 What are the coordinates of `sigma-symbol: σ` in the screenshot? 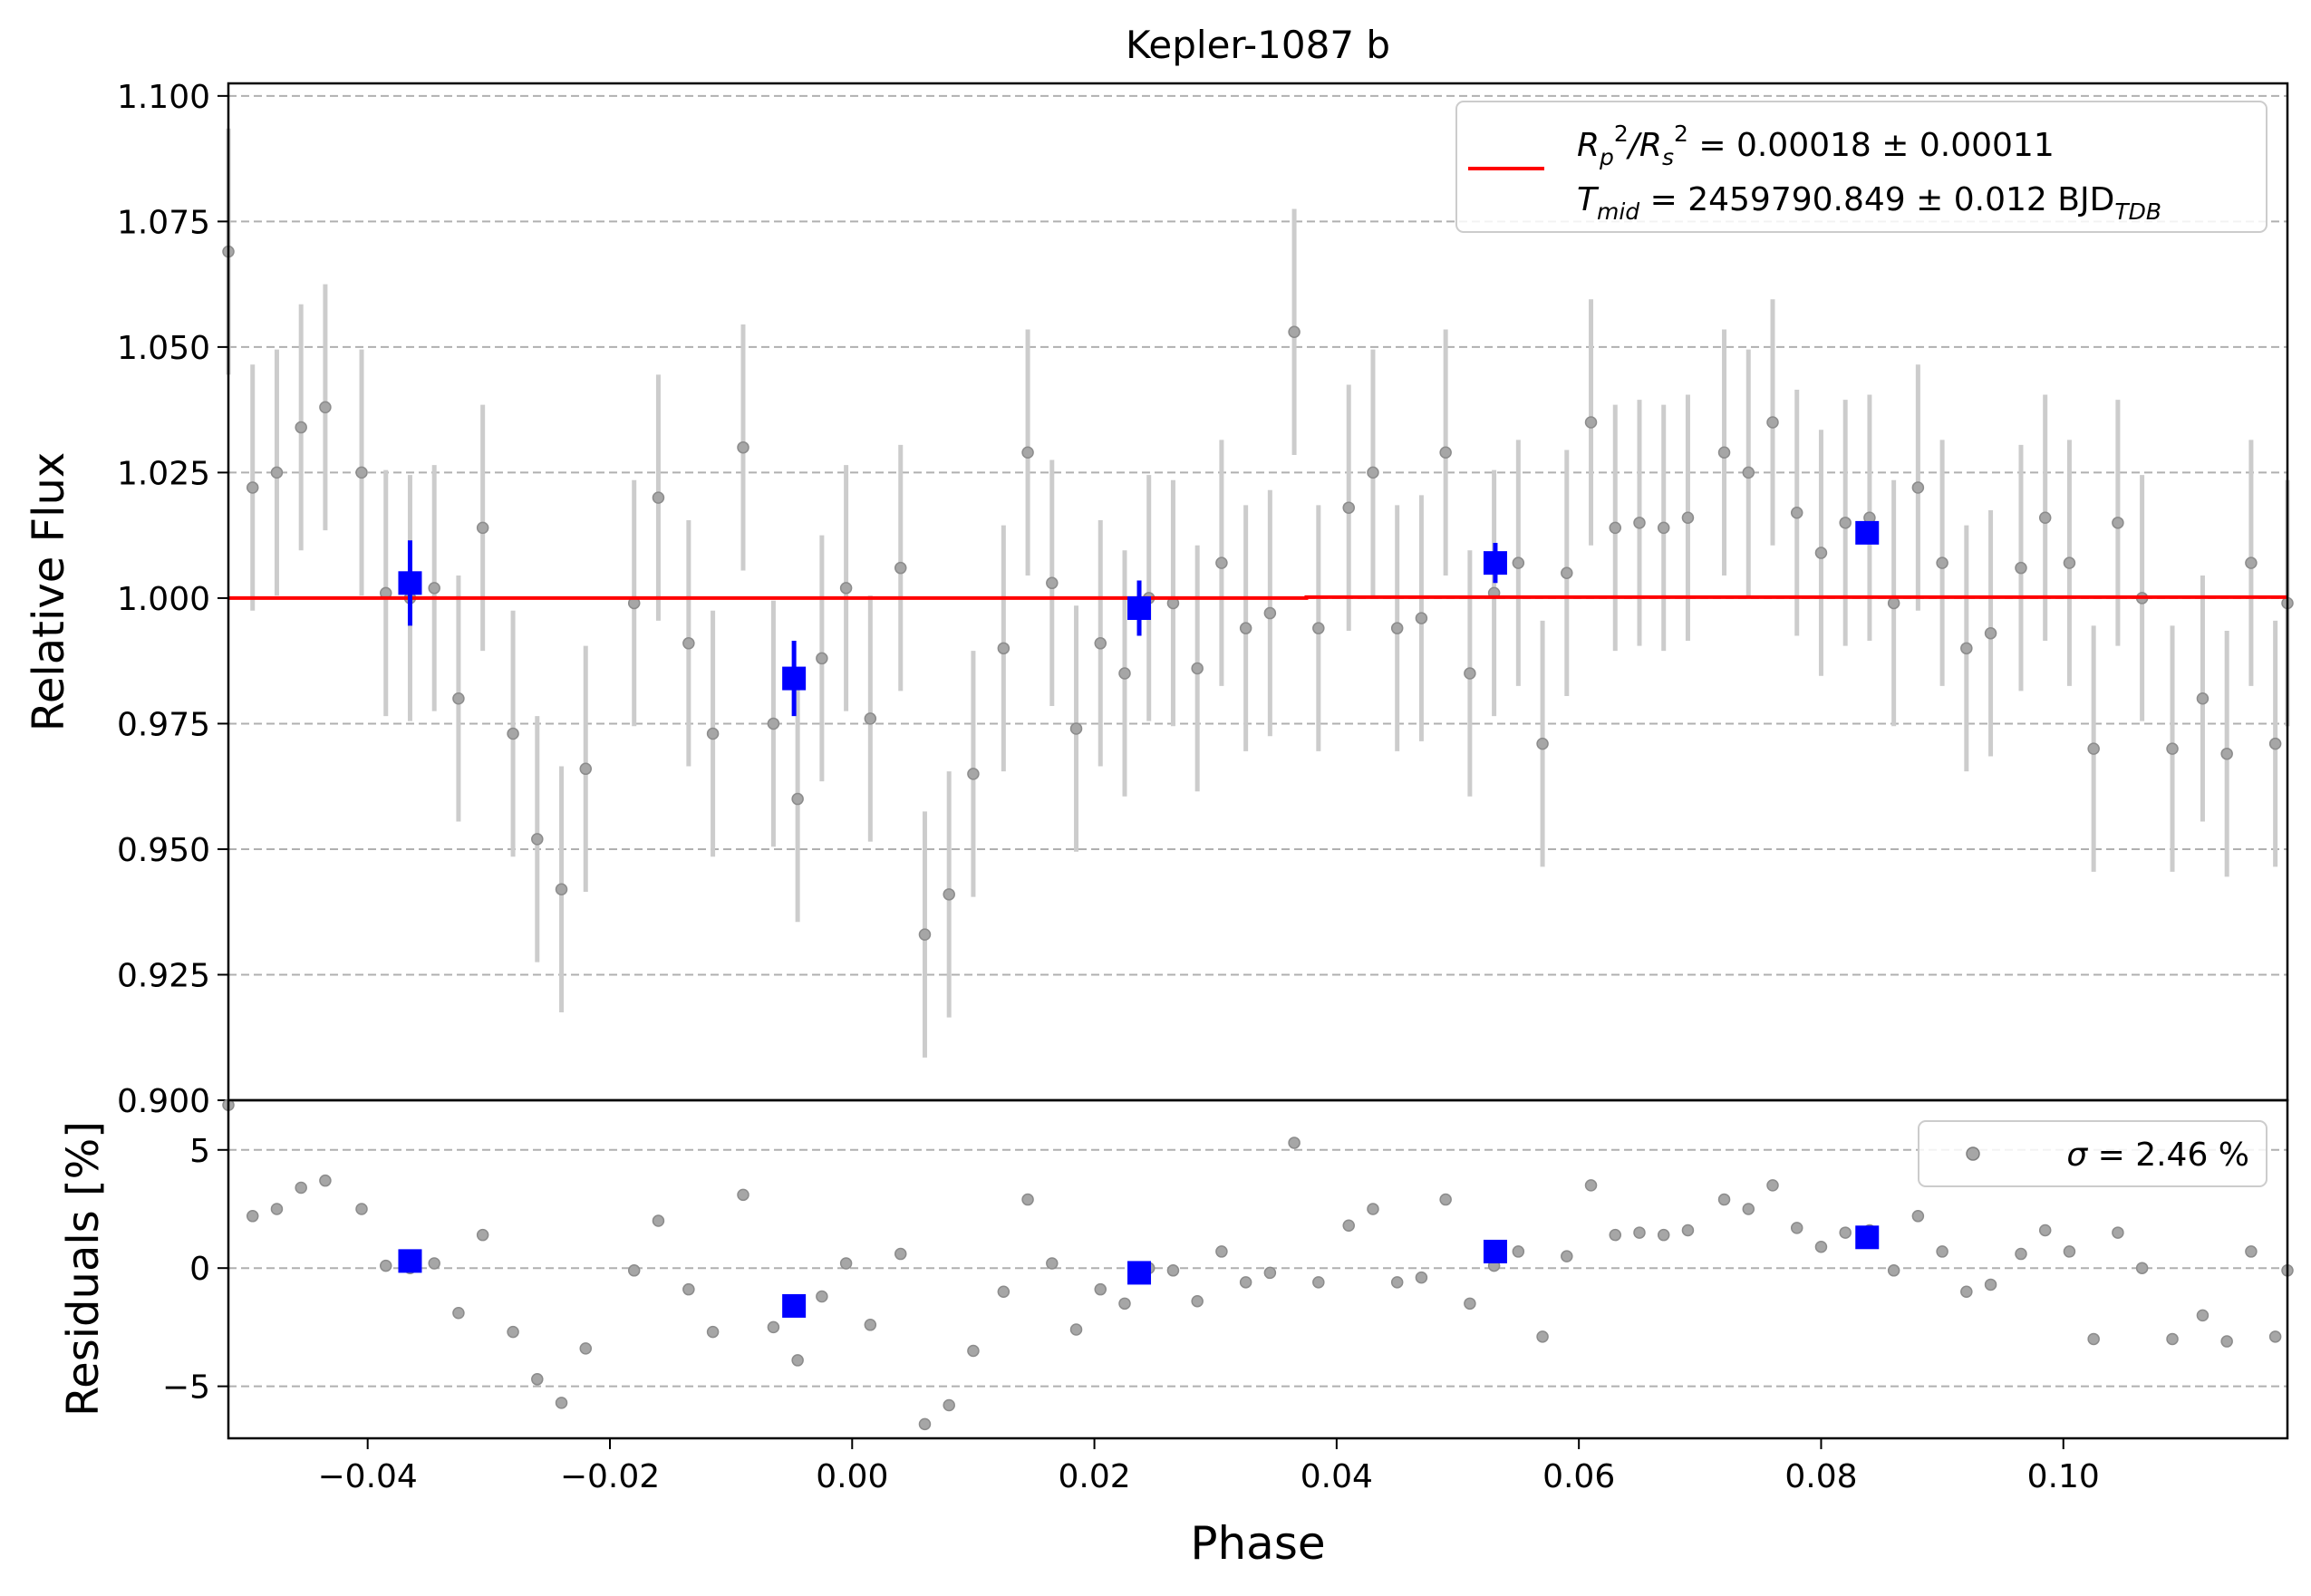 It's located at (2077, 1155).